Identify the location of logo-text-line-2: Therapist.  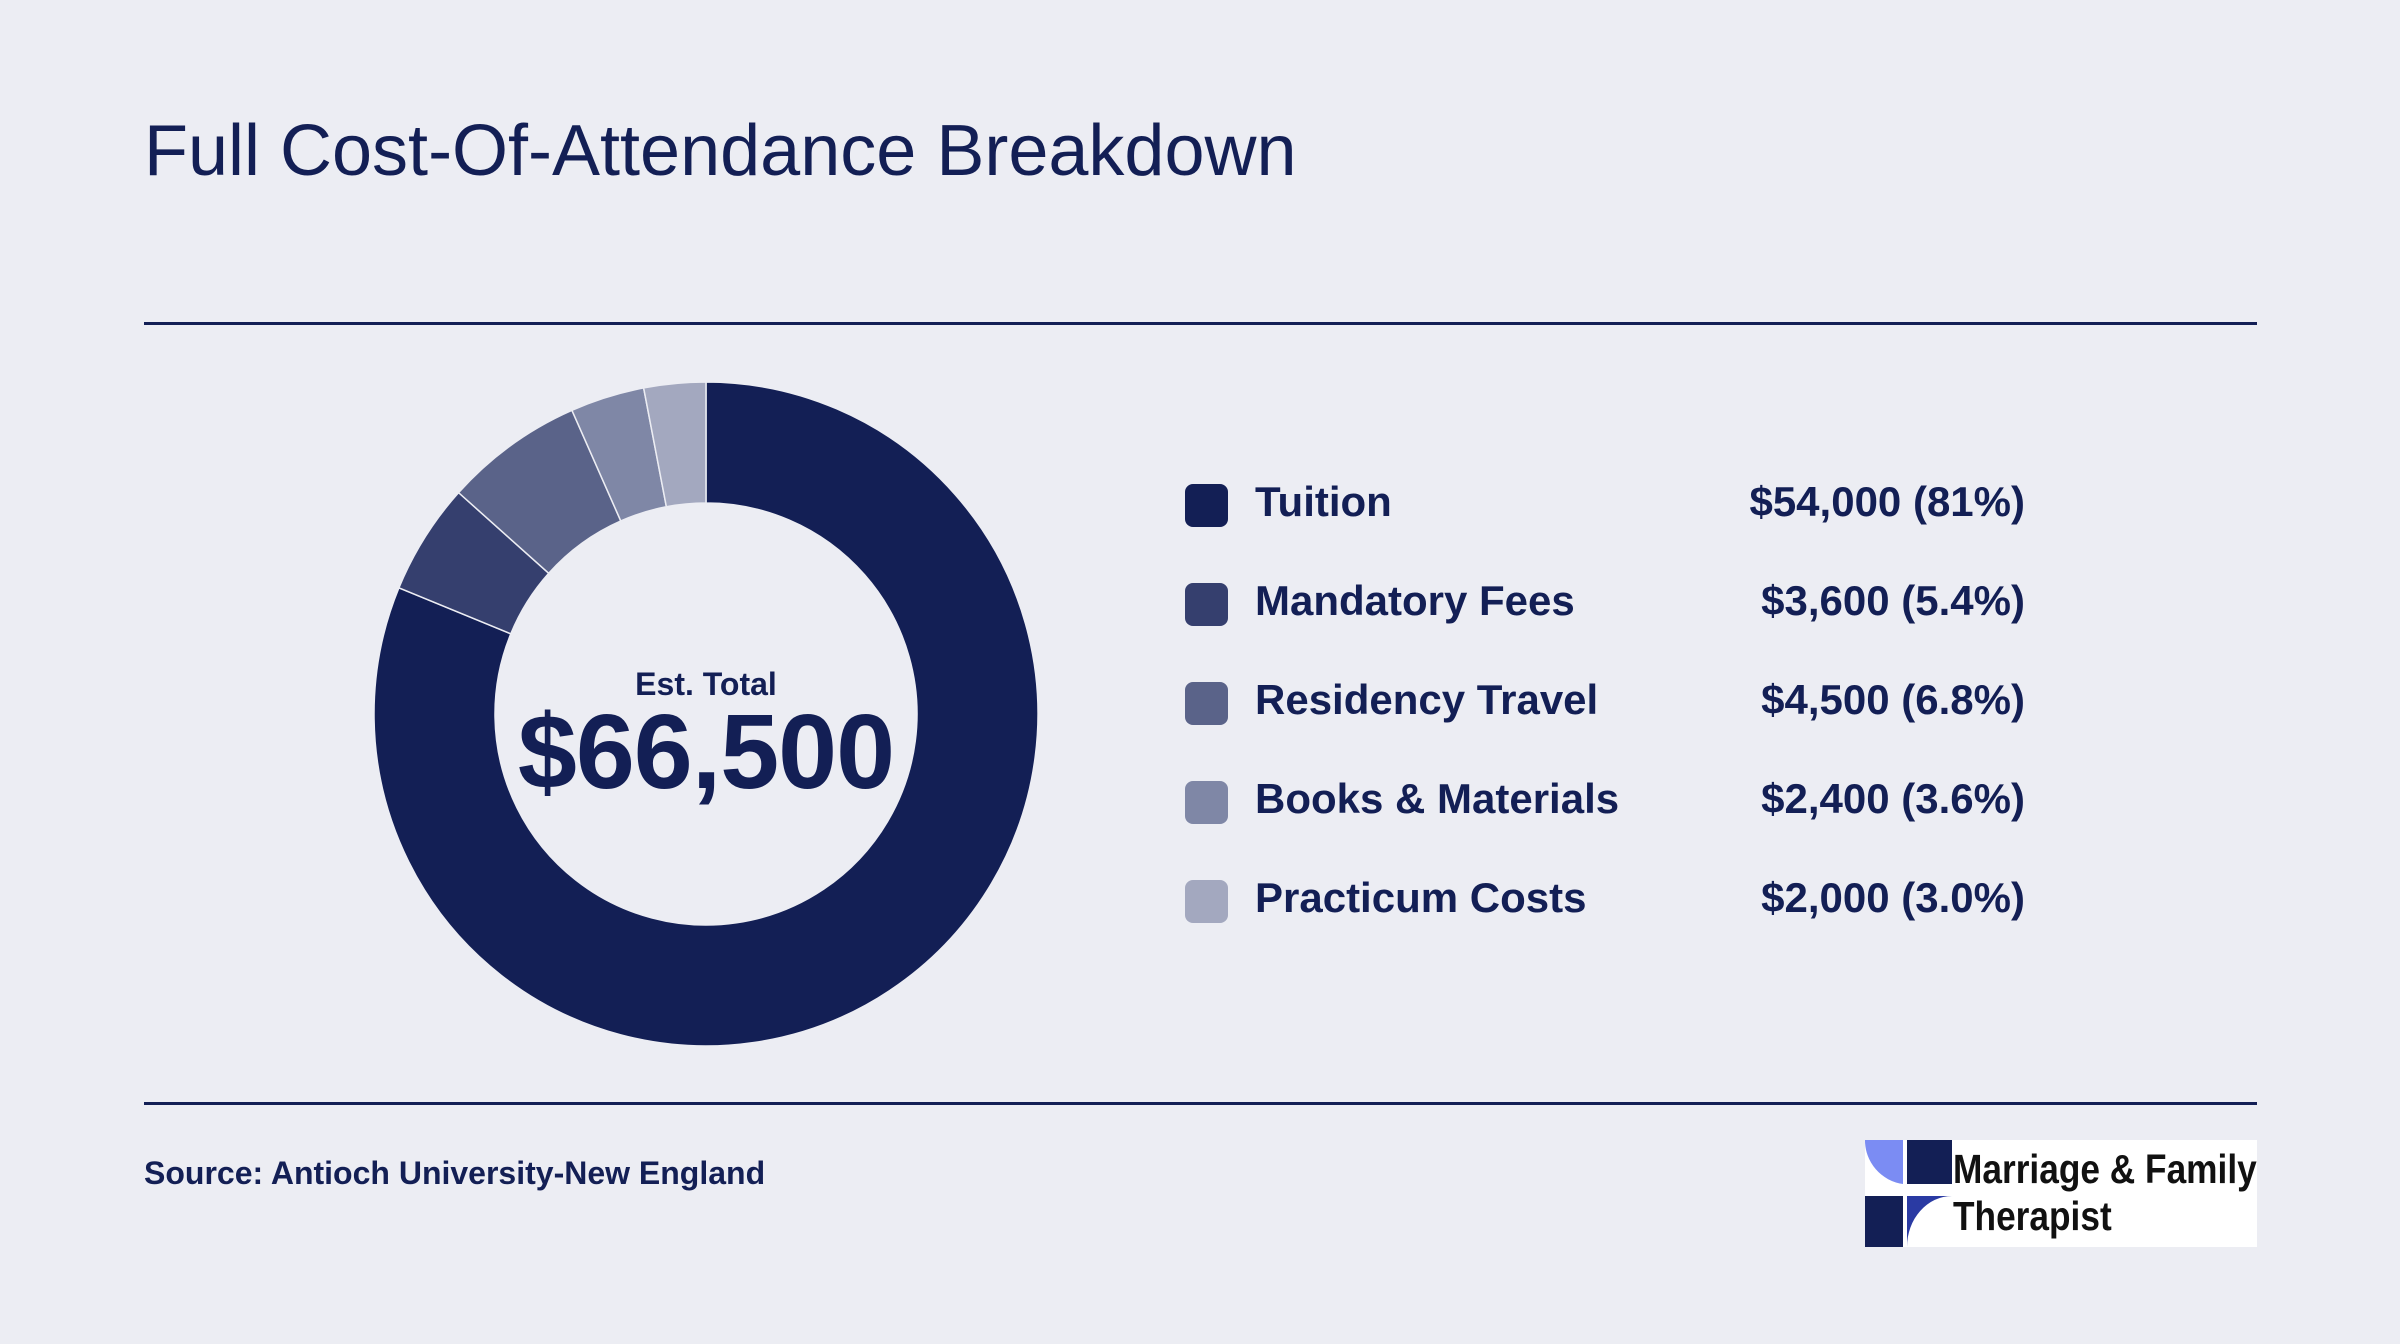
(2032, 1216).